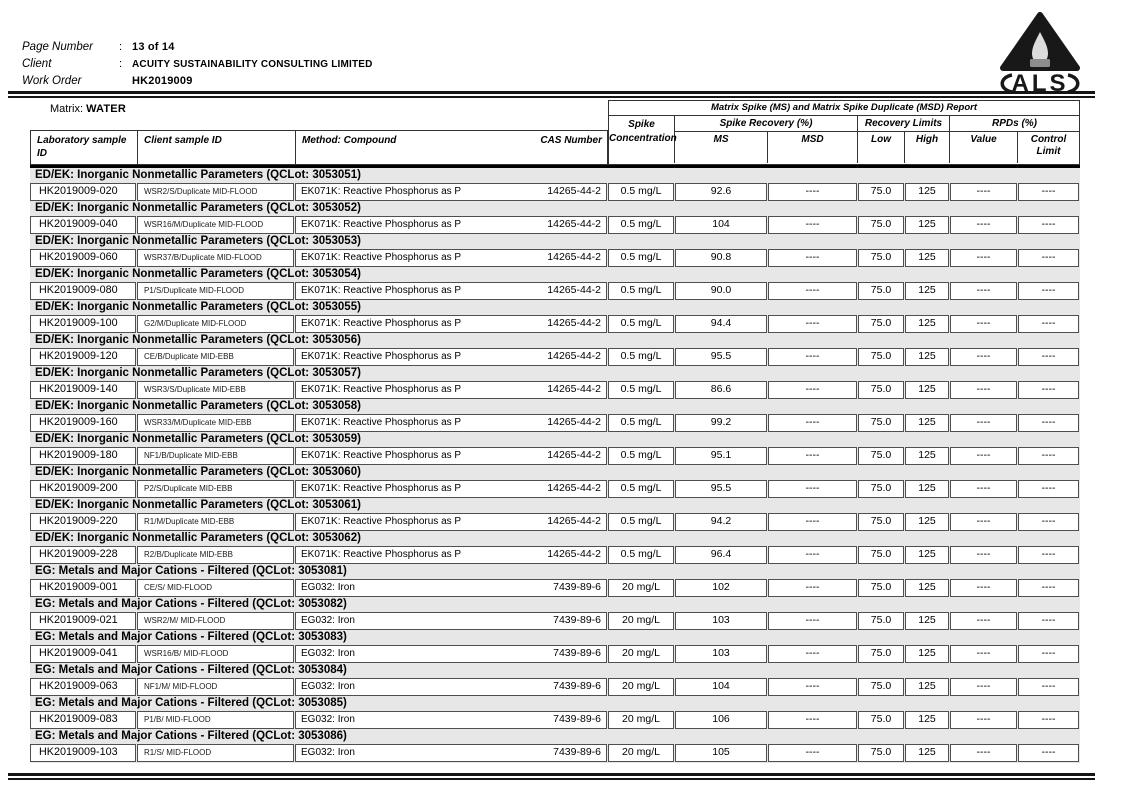  Describe the element at coordinates (162, 81) in the screenshot. I see `work-order-value: HK2019009` at that location.